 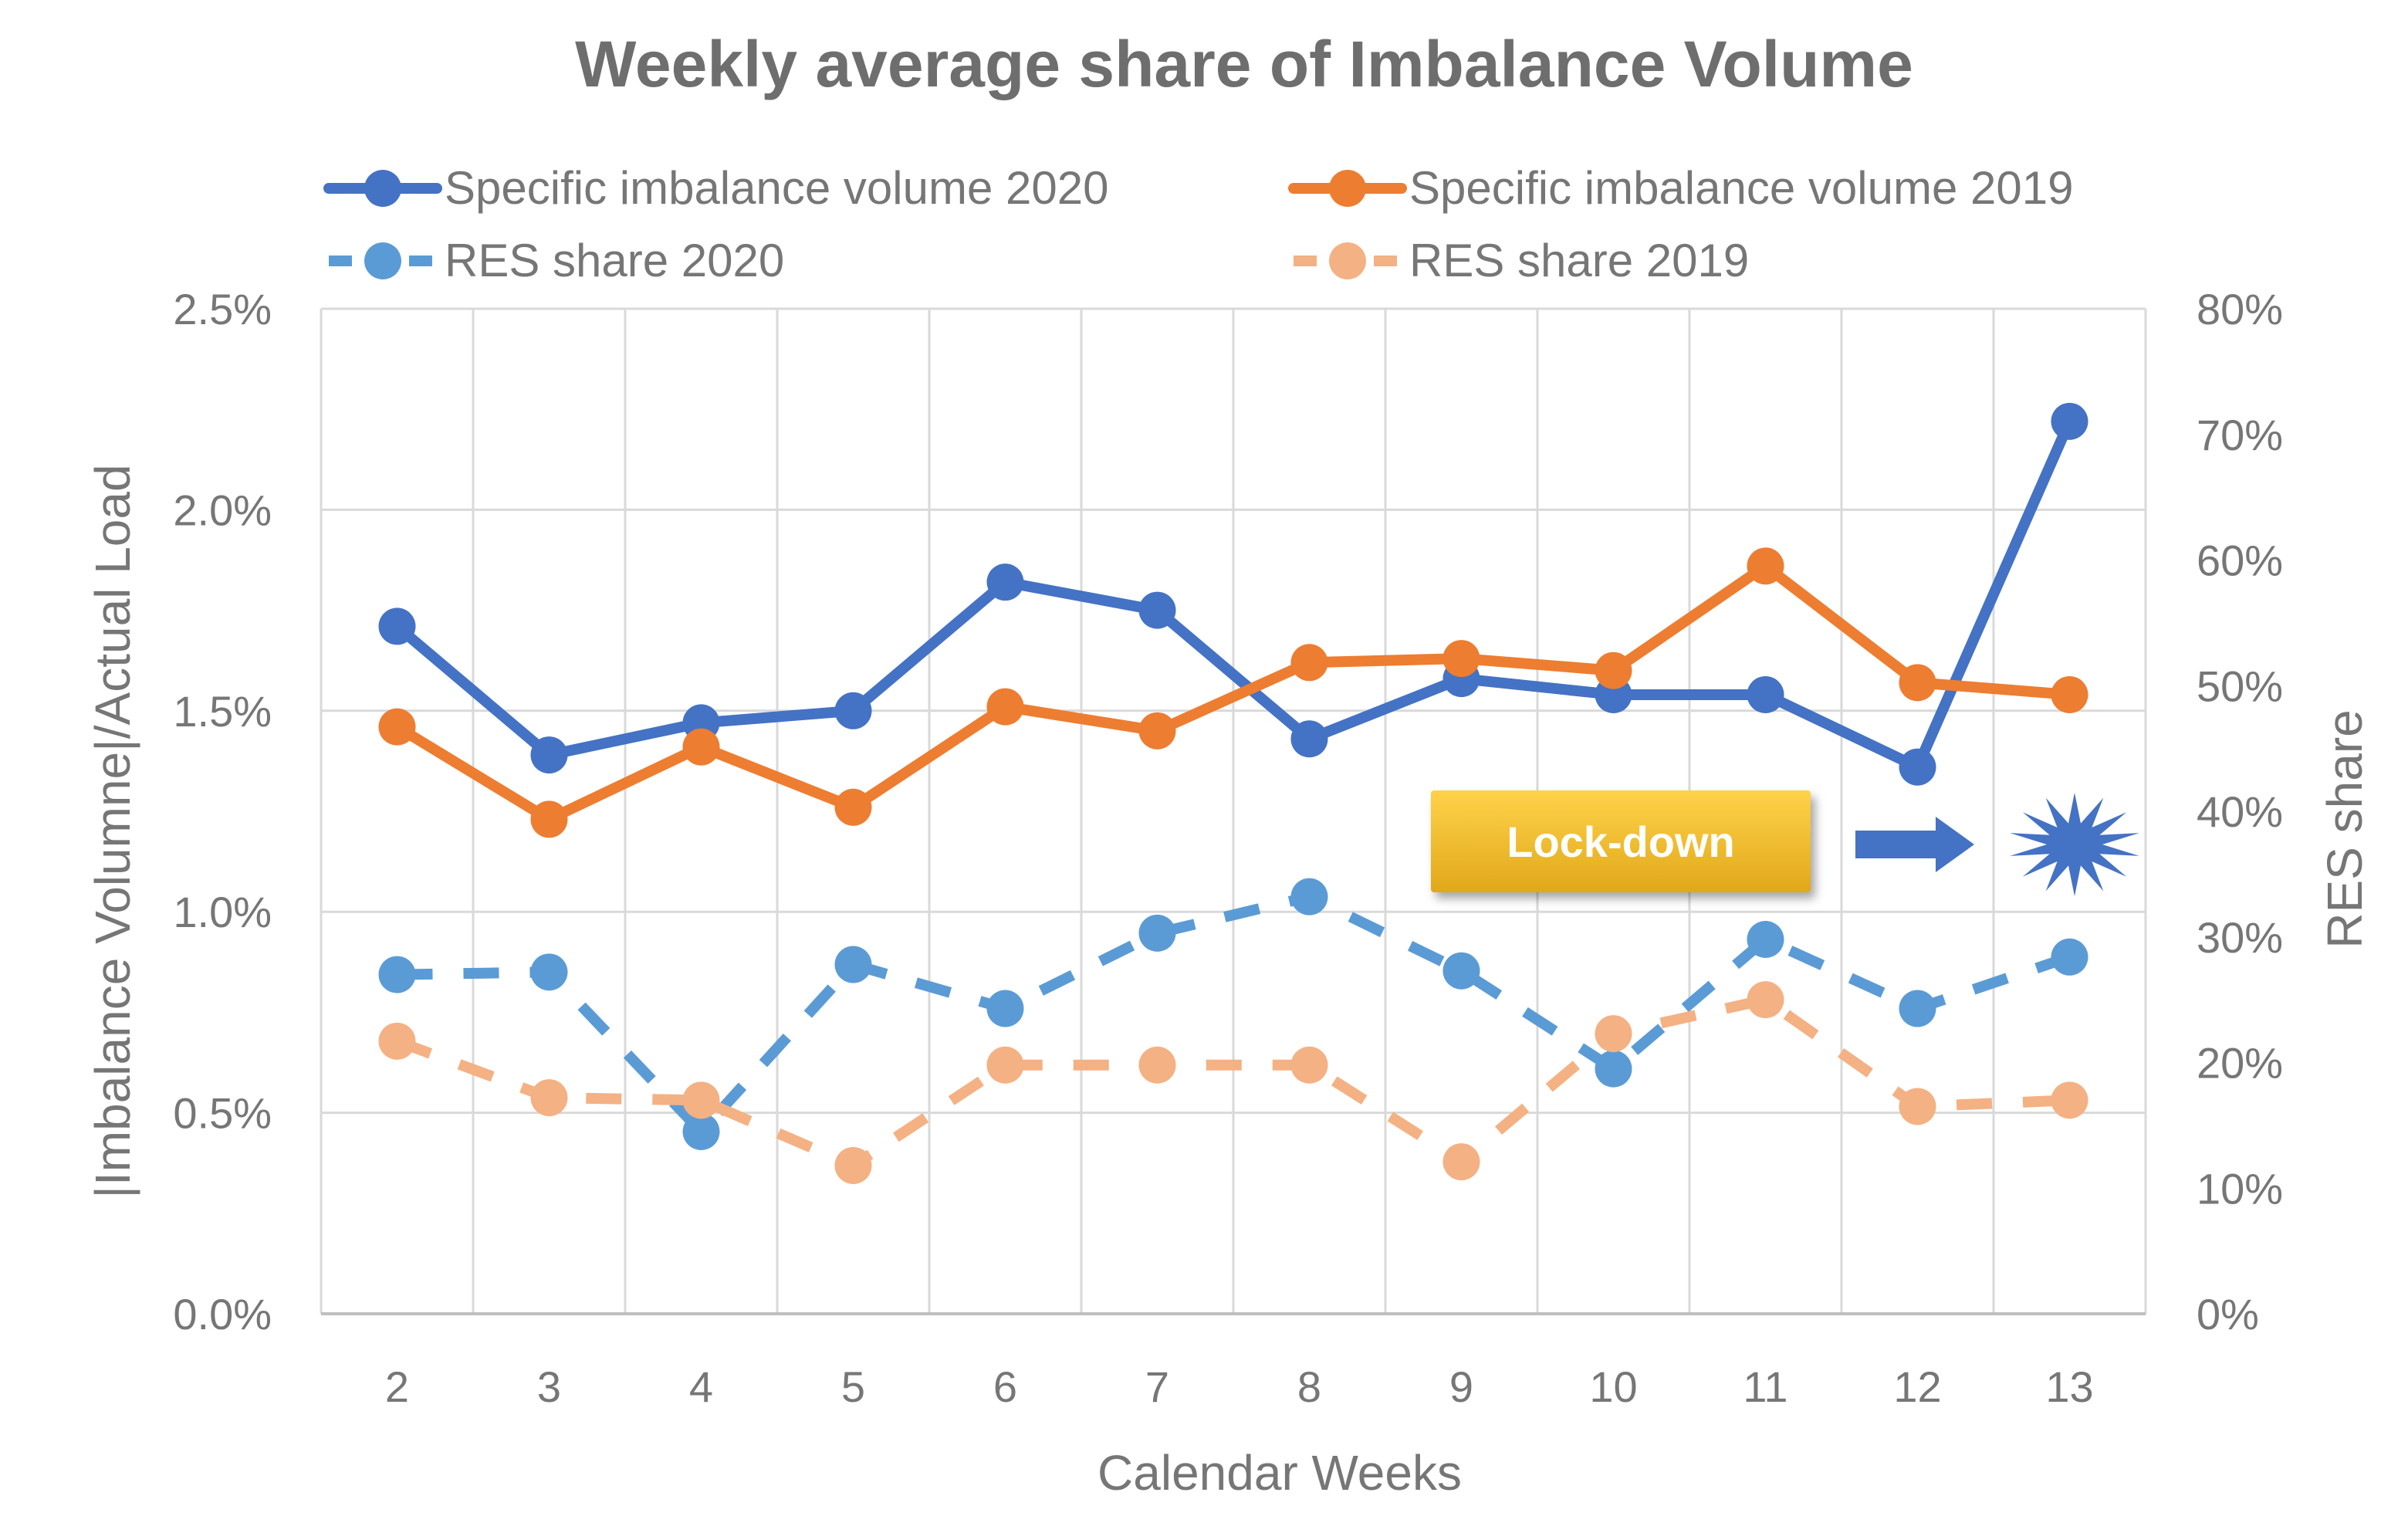 I want to click on y-axis-right-label: RES share, so click(x=2345, y=828).